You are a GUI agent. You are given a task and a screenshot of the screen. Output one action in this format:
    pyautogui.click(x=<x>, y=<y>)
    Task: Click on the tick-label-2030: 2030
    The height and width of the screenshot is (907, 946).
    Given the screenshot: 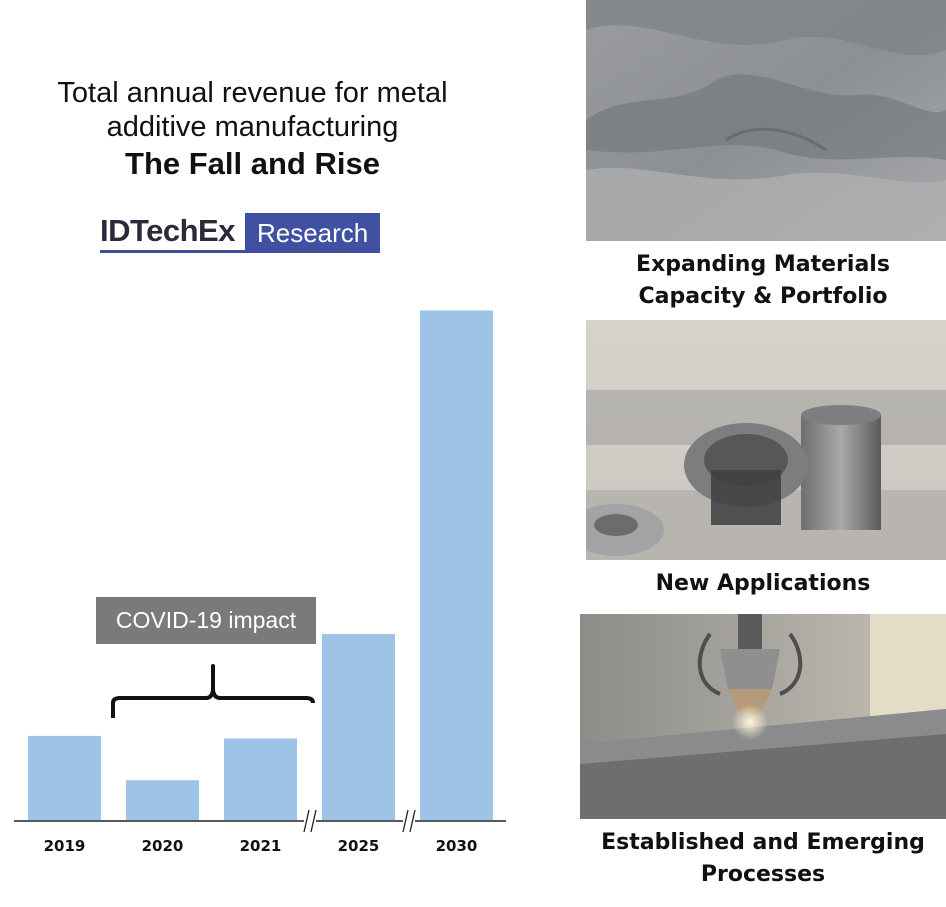 What is the action you would take?
    pyautogui.click(x=457, y=846)
    